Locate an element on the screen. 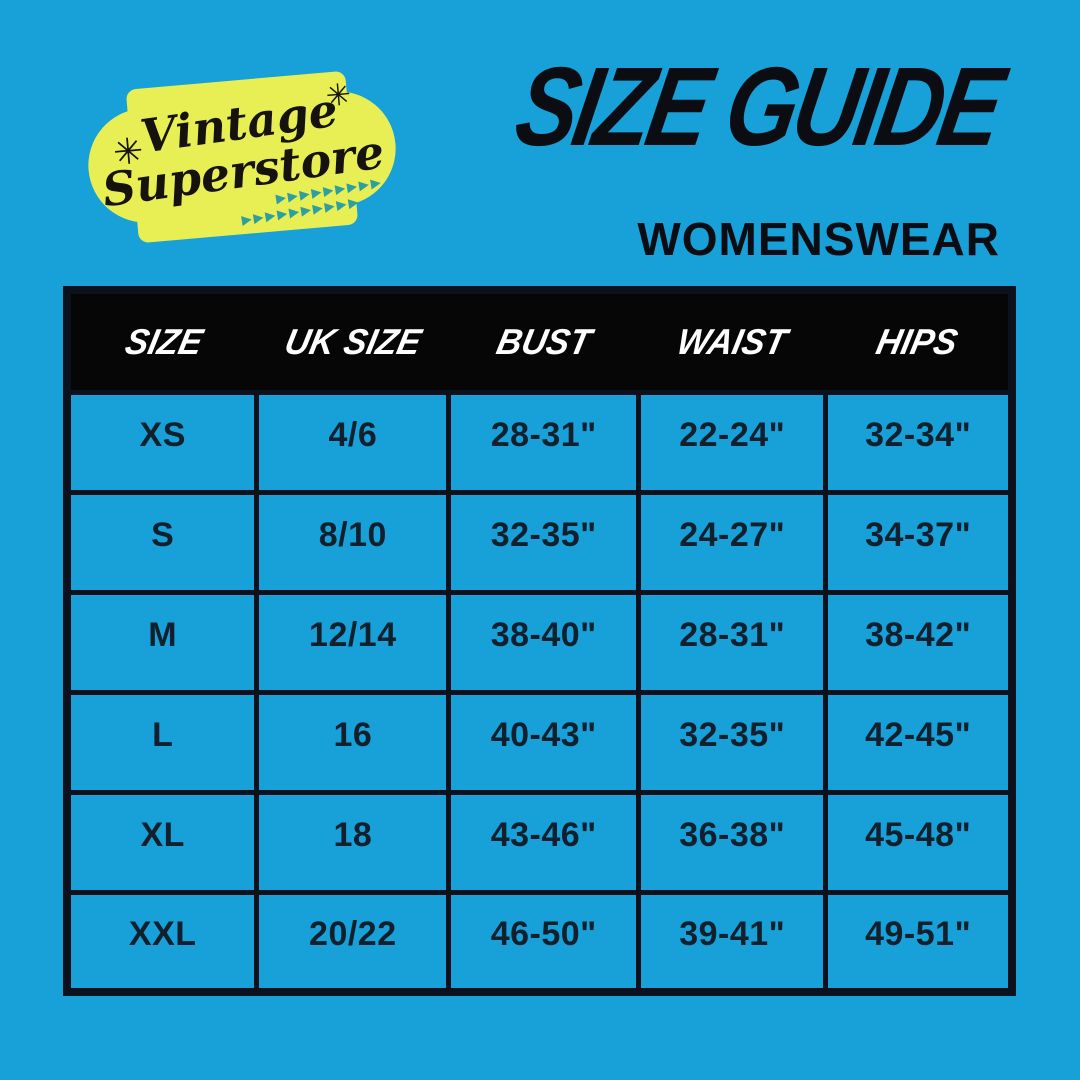  table-cell: 38-42" is located at coordinates (919, 642).